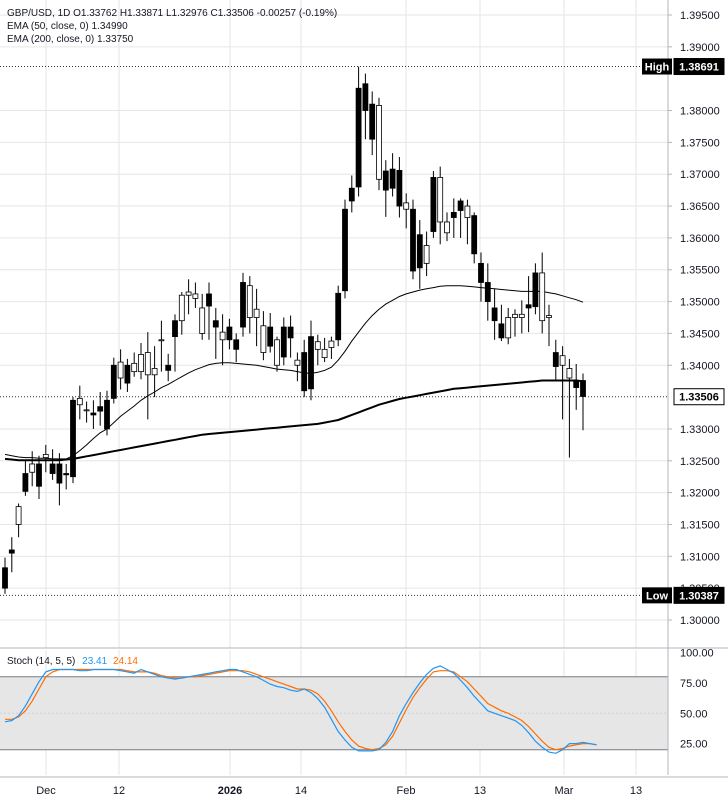  What do you see at coordinates (564, 791) in the screenshot?
I see `time-tick-label: Mar` at bounding box center [564, 791].